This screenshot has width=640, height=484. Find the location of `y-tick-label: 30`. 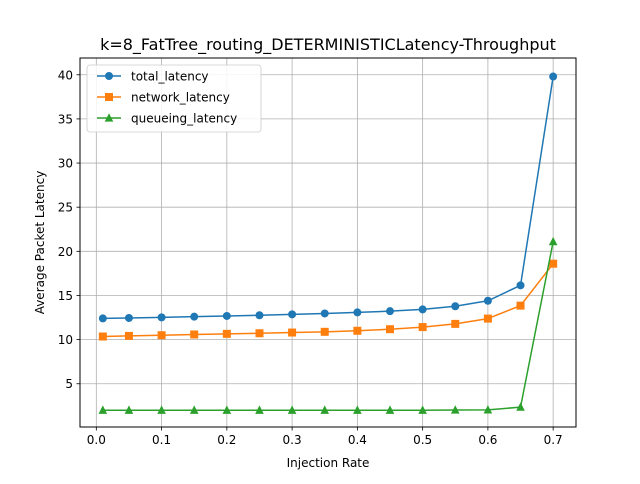

y-tick-label: 30 is located at coordinates (65, 164).